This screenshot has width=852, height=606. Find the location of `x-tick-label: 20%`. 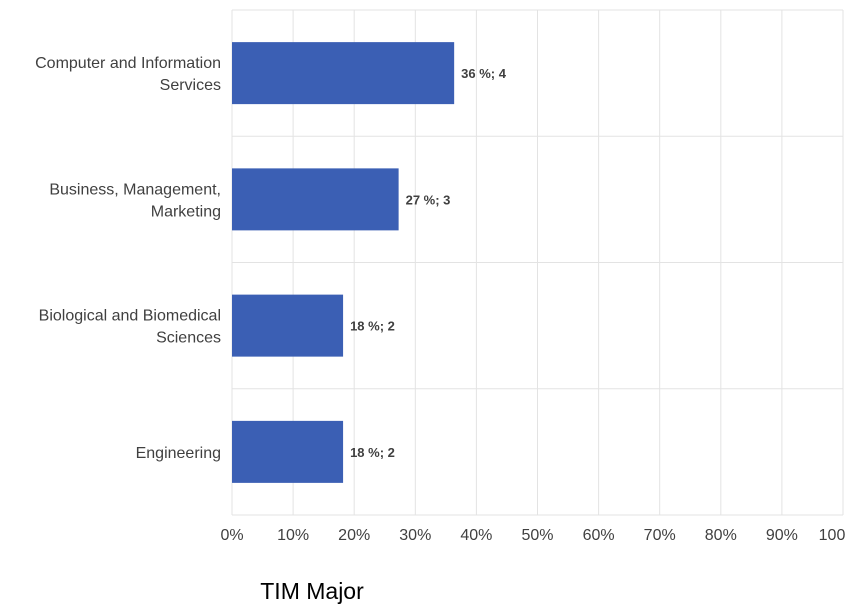

x-tick-label: 20% is located at coordinates (354, 535).